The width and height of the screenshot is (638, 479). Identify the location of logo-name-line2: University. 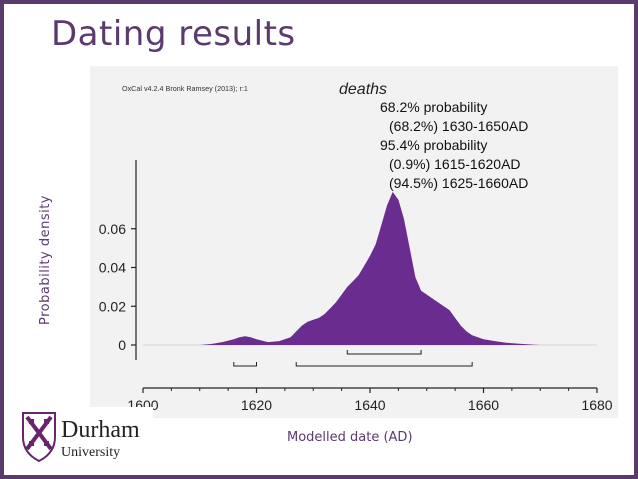
(91, 452).